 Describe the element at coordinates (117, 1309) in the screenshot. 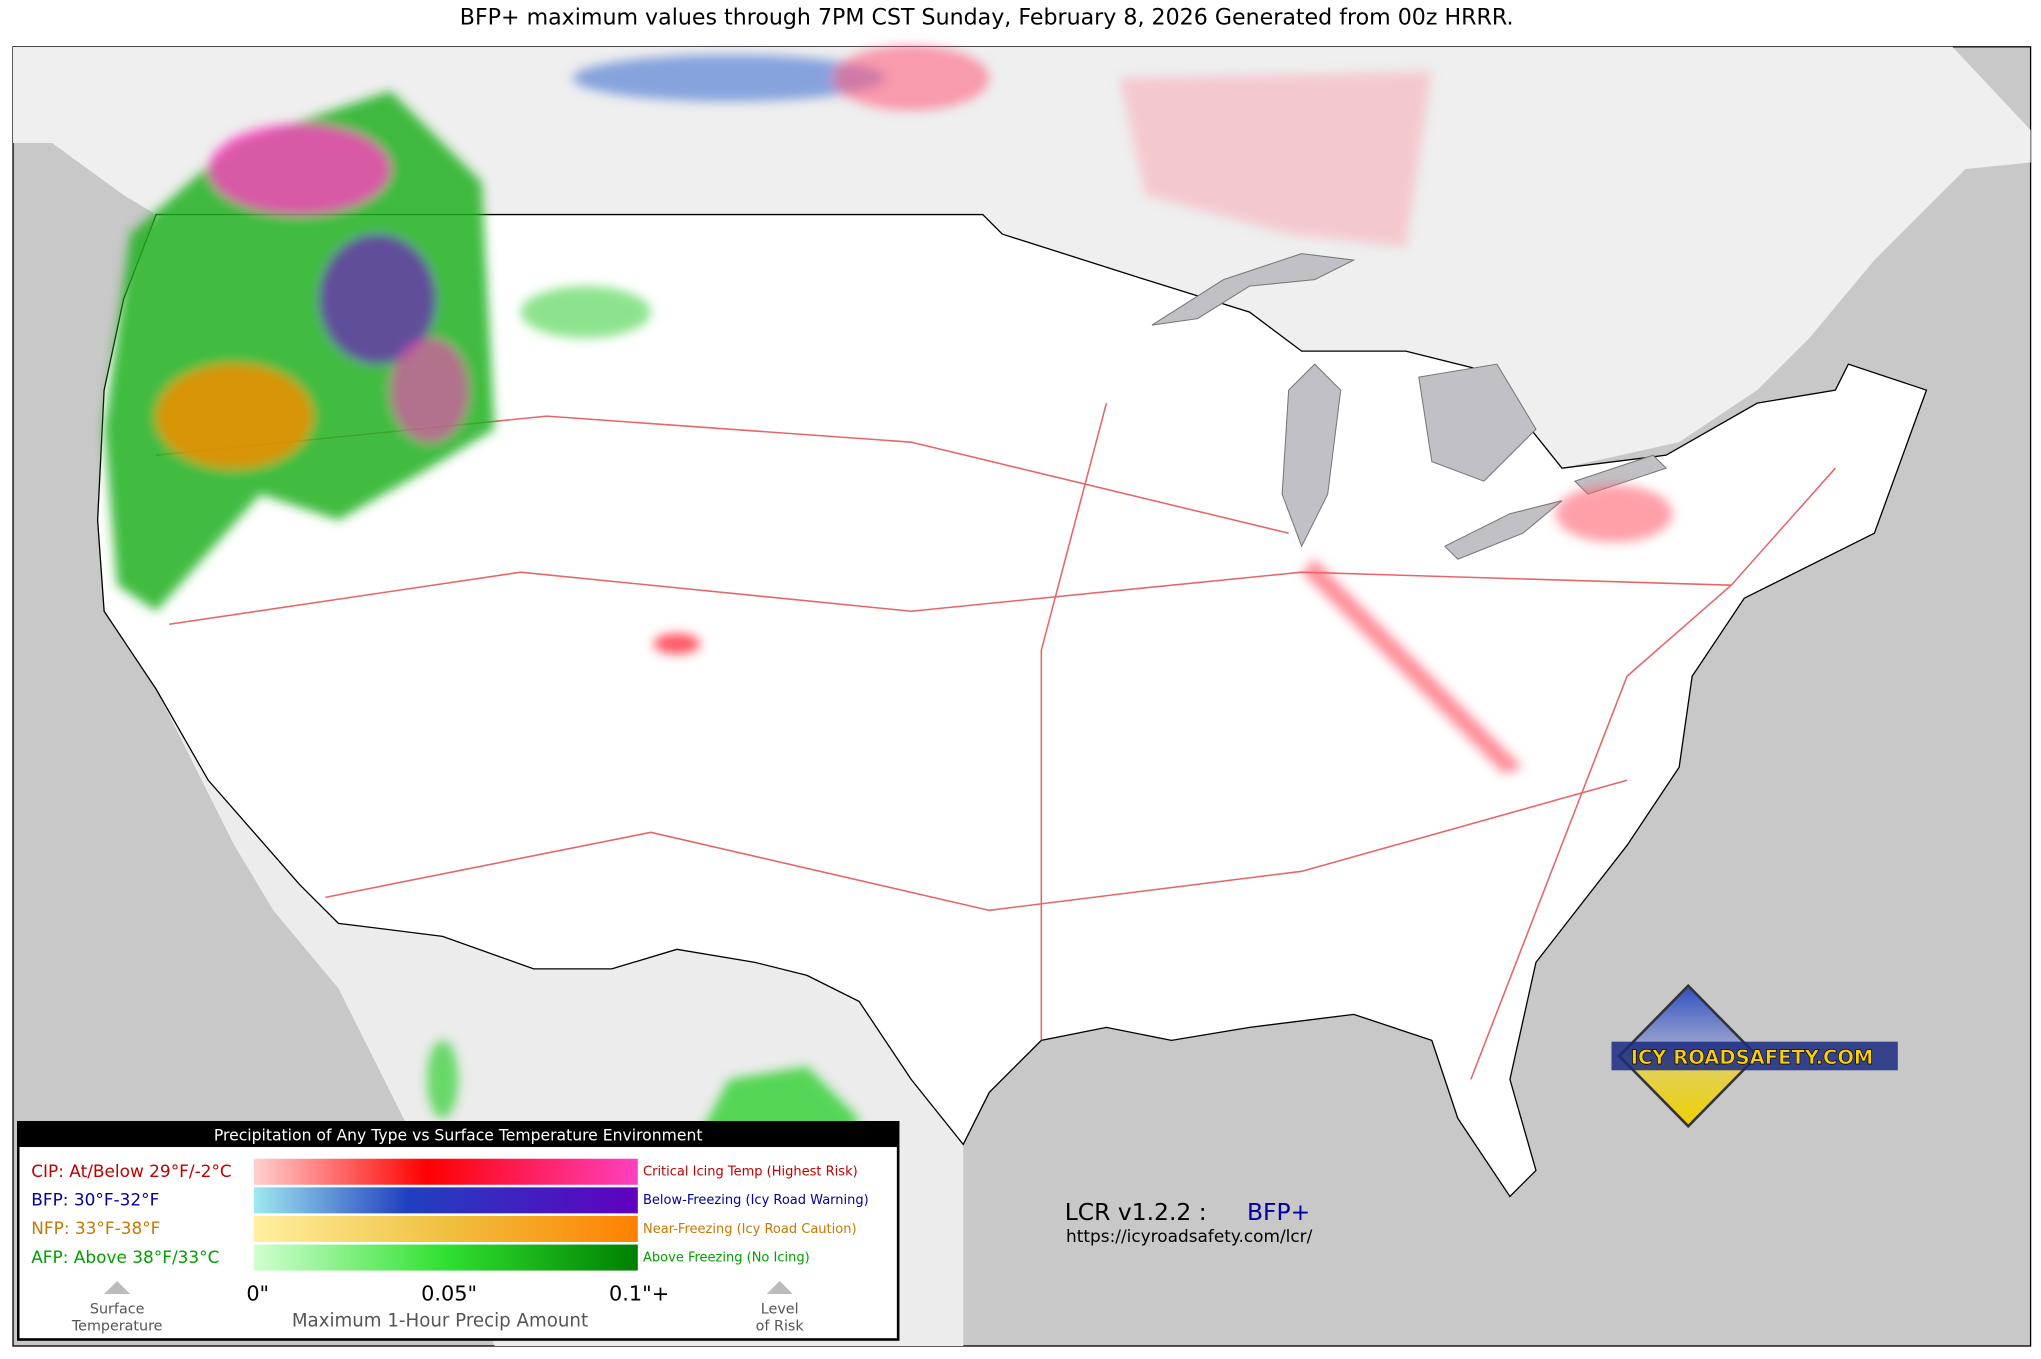

I see `left-caption: Surface` at that location.